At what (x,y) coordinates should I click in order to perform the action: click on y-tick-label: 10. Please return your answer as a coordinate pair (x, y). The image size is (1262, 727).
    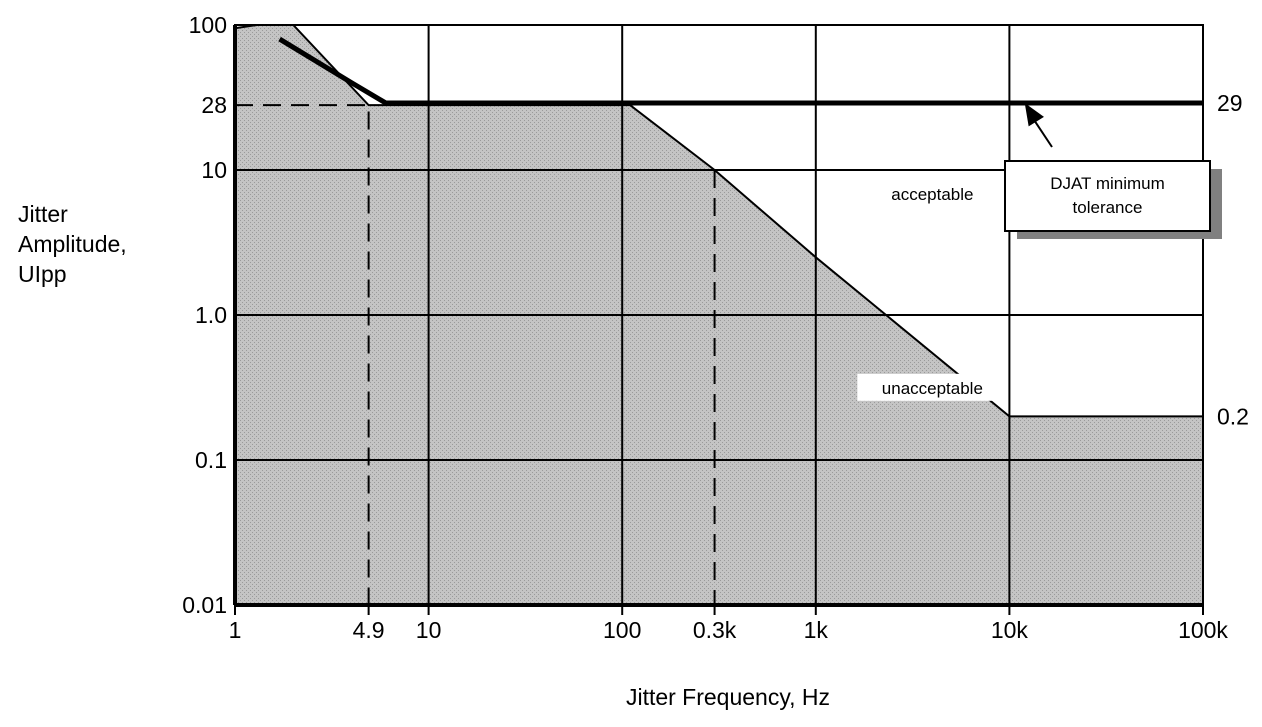
    Looking at the image, I should click on (214, 170).